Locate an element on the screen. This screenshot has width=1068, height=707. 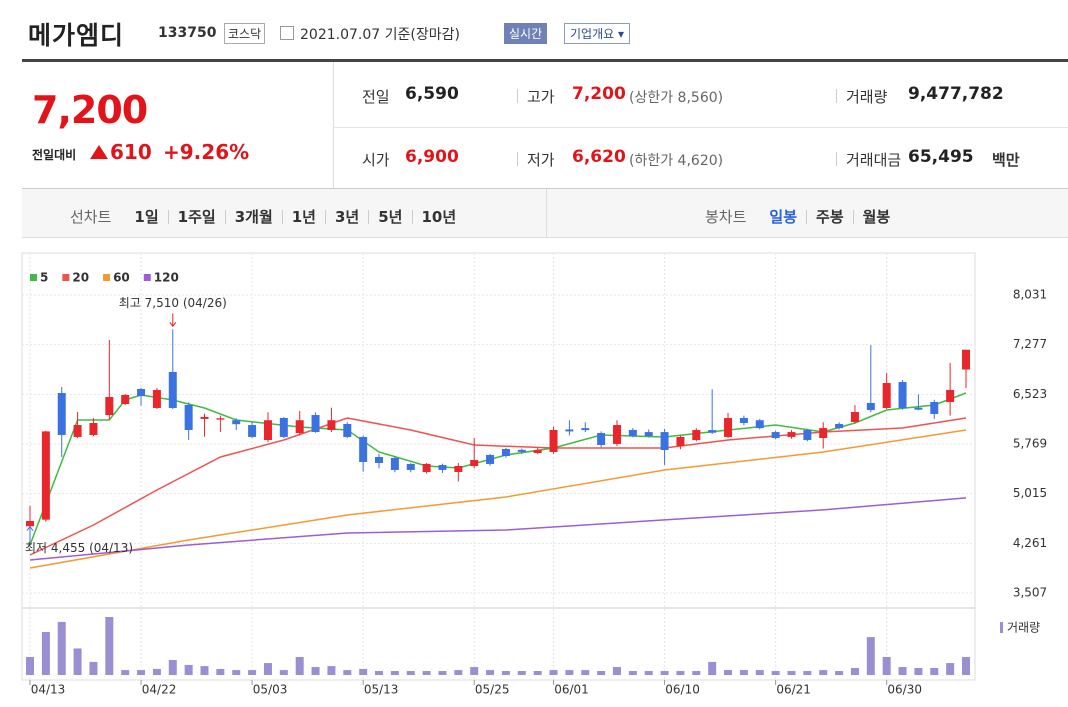
y-tick-label: 4,261 is located at coordinates (1030, 543).